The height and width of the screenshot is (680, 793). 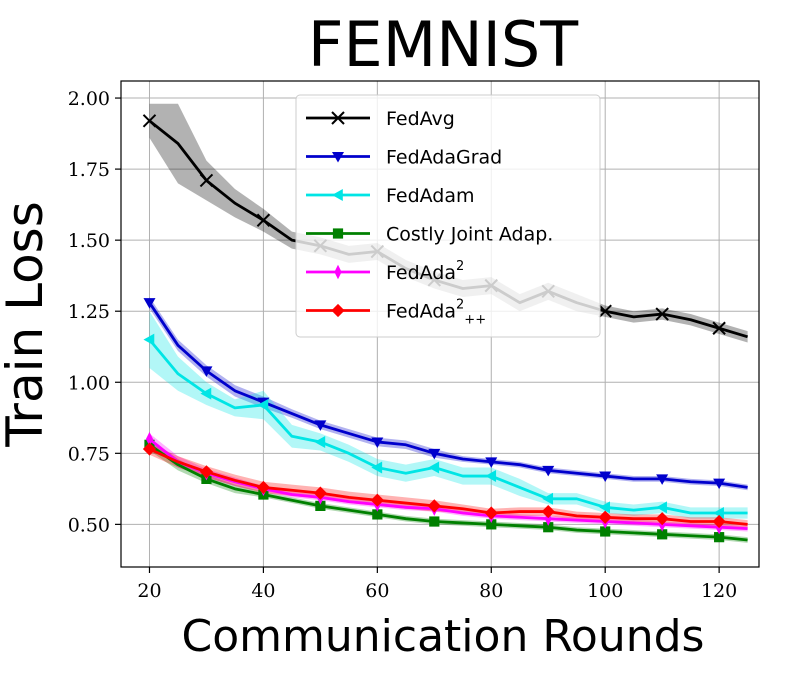 What do you see at coordinates (89, 170) in the screenshot?
I see `y-tick-label: 1.75` at bounding box center [89, 170].